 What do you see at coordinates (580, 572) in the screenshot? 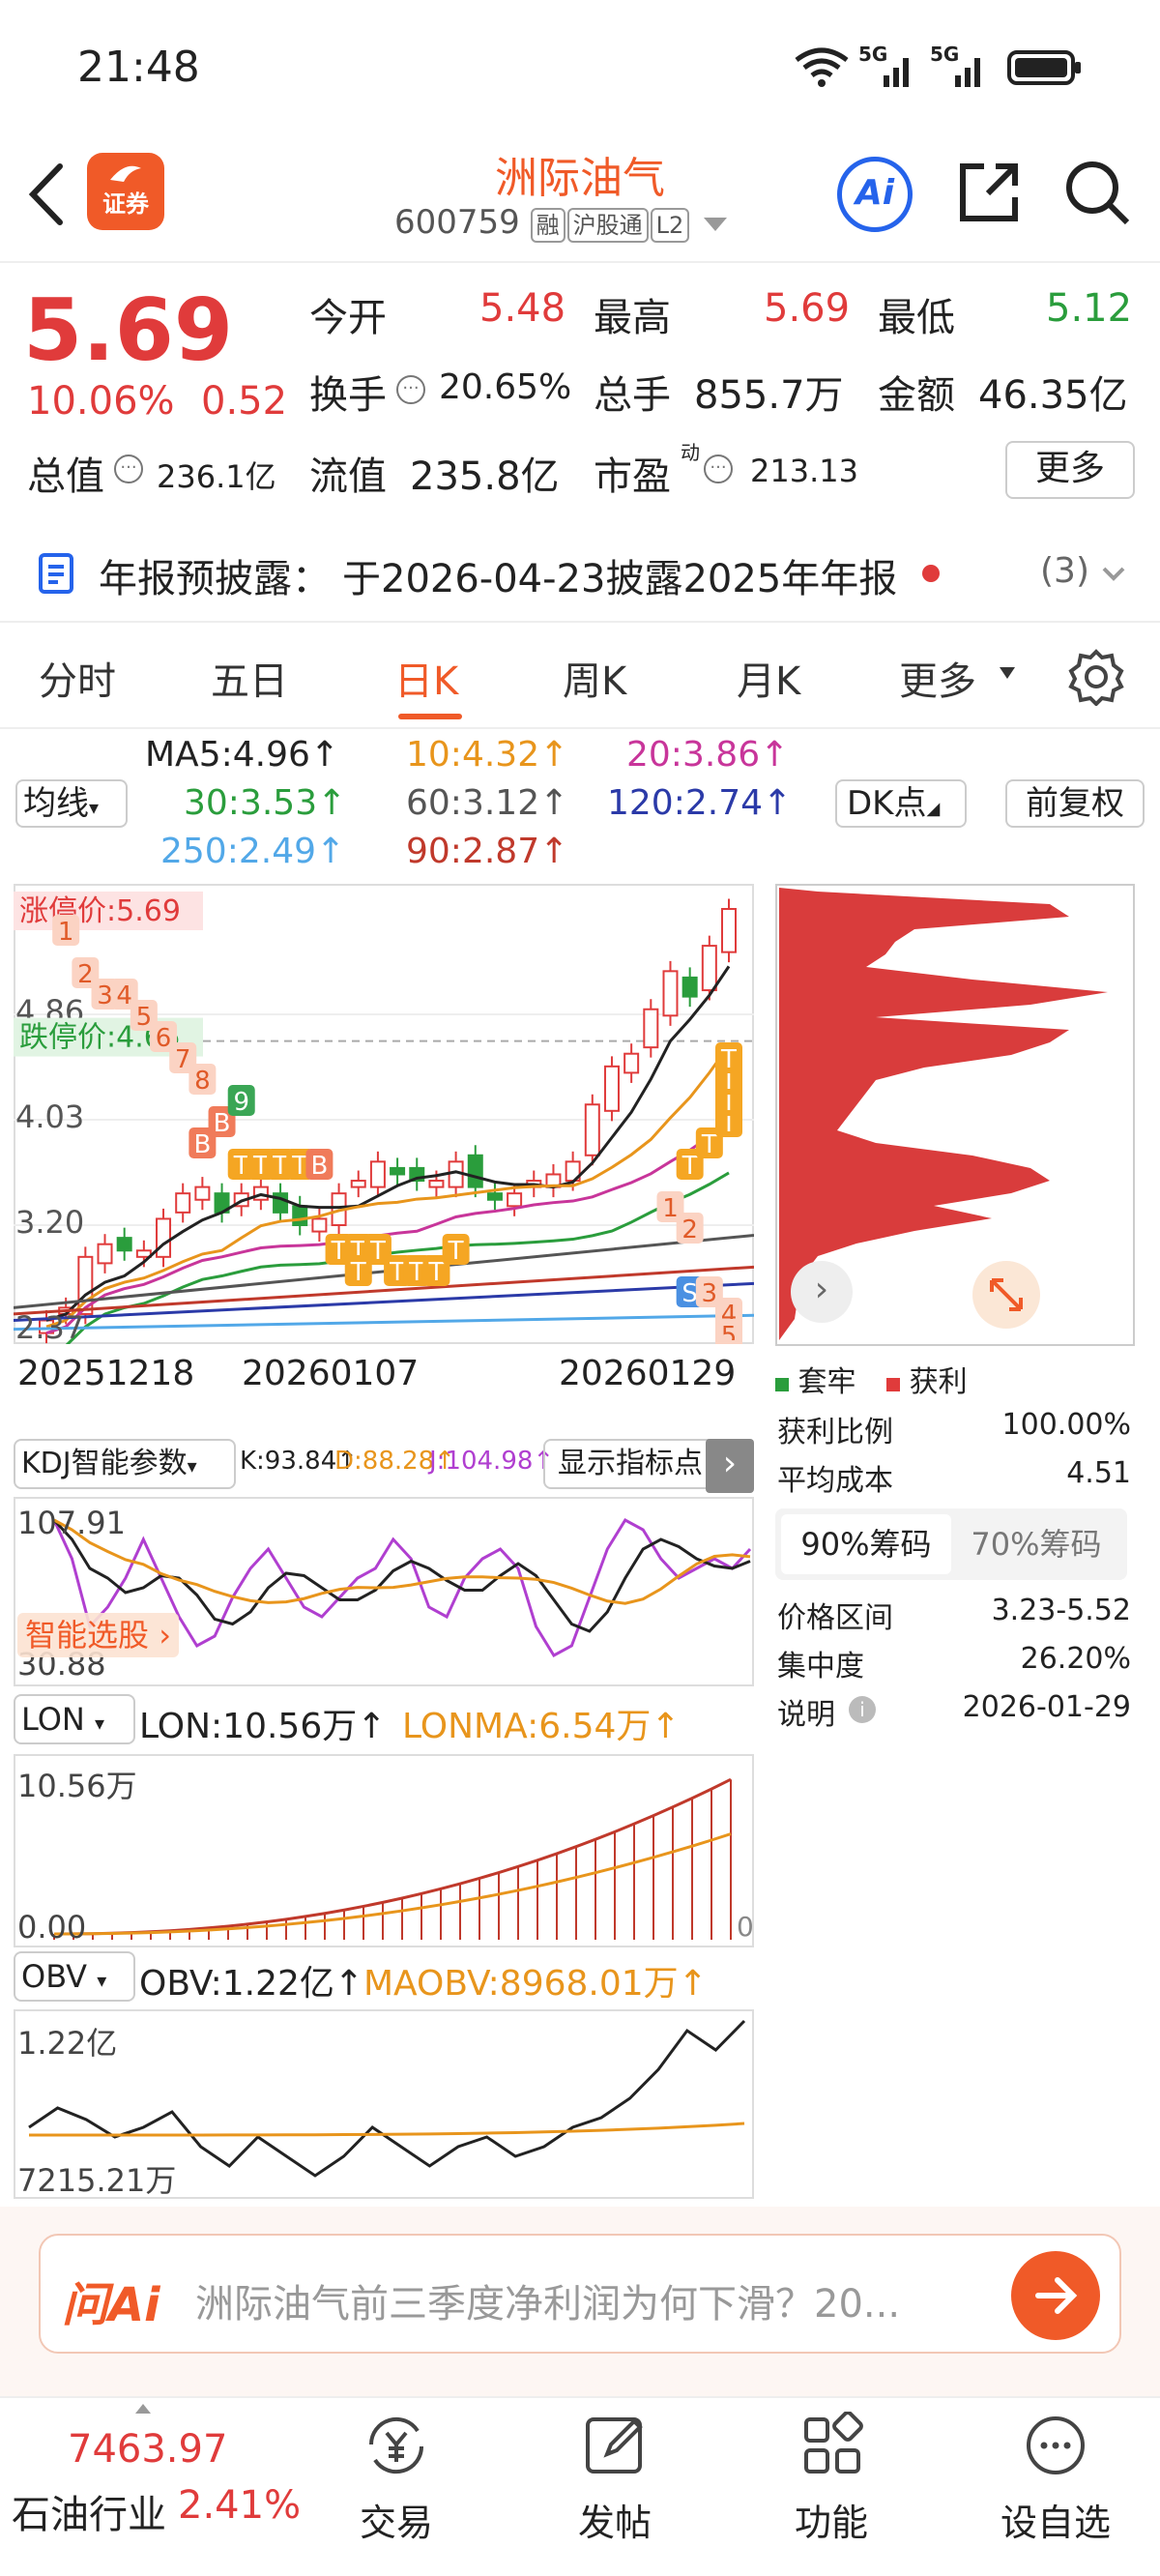
I see `notice-bar: 年报预披露： 于2026-04-23披露2025年年报 (3)` at bounding box center [580, 572].